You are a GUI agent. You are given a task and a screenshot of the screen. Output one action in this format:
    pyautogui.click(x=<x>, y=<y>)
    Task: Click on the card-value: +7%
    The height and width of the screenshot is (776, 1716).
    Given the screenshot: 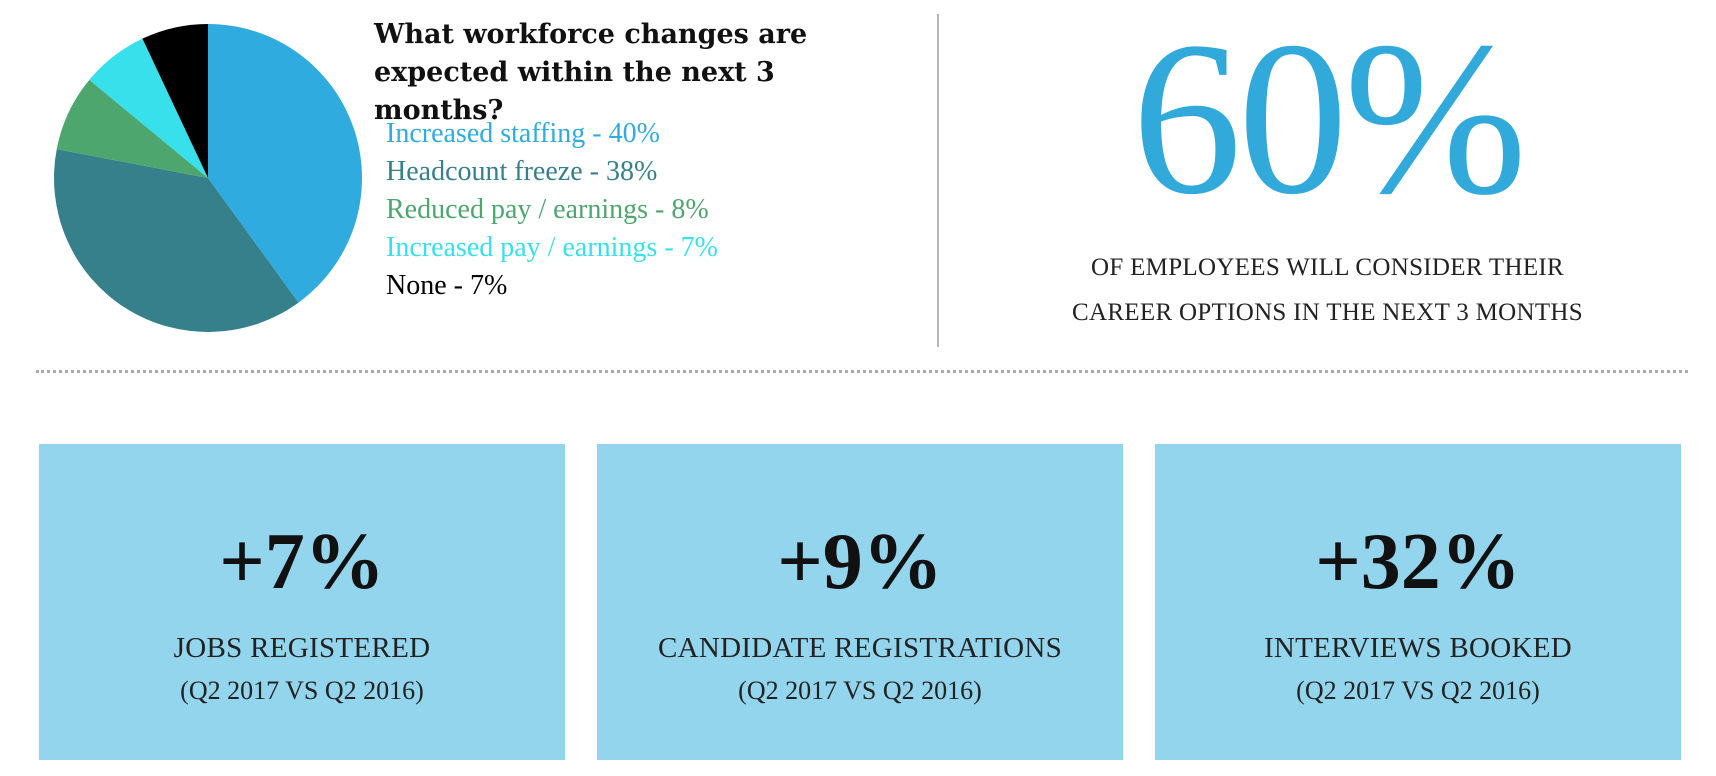 What is the action you would take?
    pyautogui.click(x=302, y=562)
    